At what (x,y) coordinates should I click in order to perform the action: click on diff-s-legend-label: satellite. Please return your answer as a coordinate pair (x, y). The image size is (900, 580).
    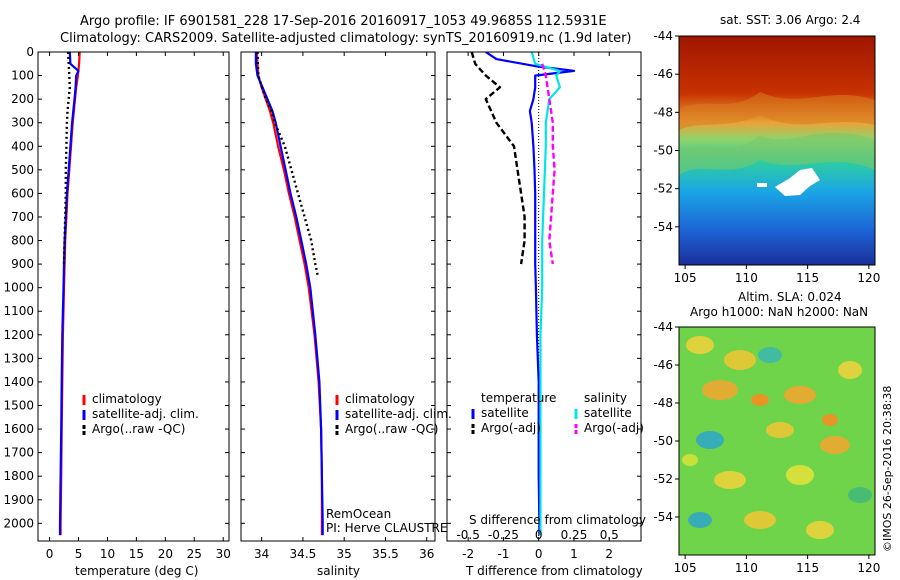
    Looking at the image, I should click on (608, 413).